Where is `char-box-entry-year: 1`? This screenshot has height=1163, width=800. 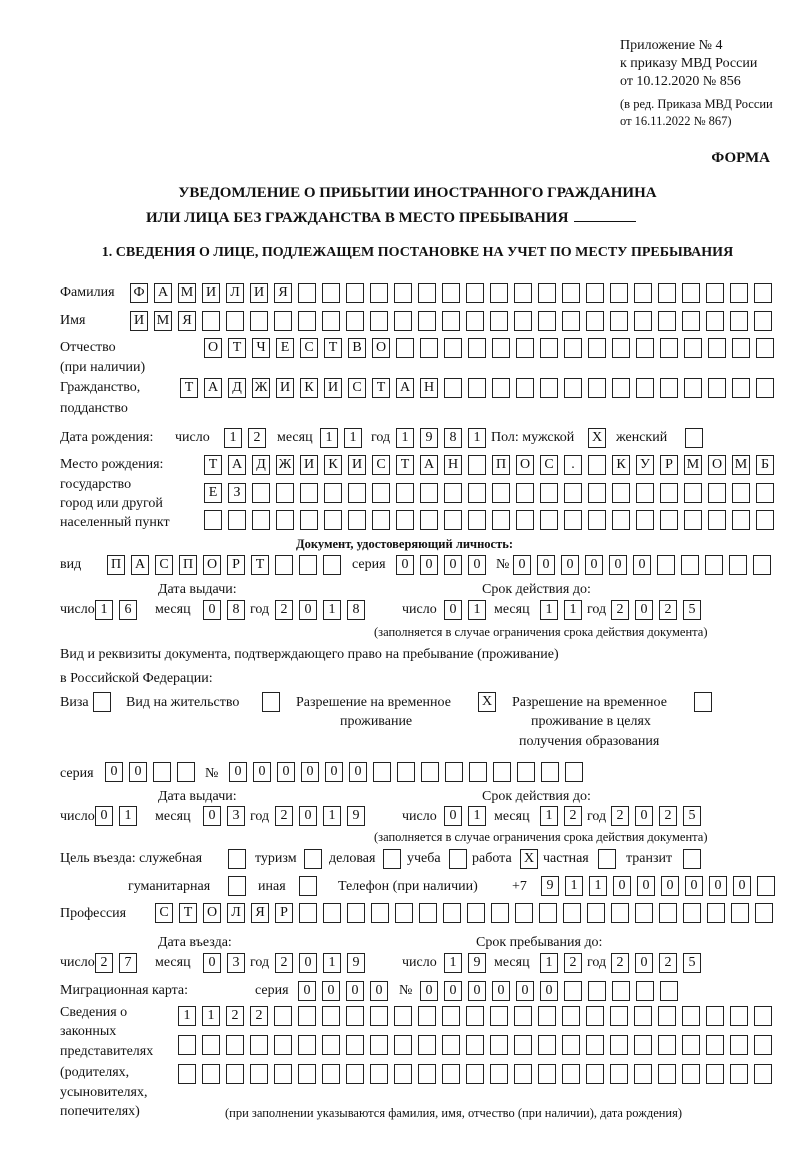 char-box-entry-year: 1 is located at coordinates (332, 963).